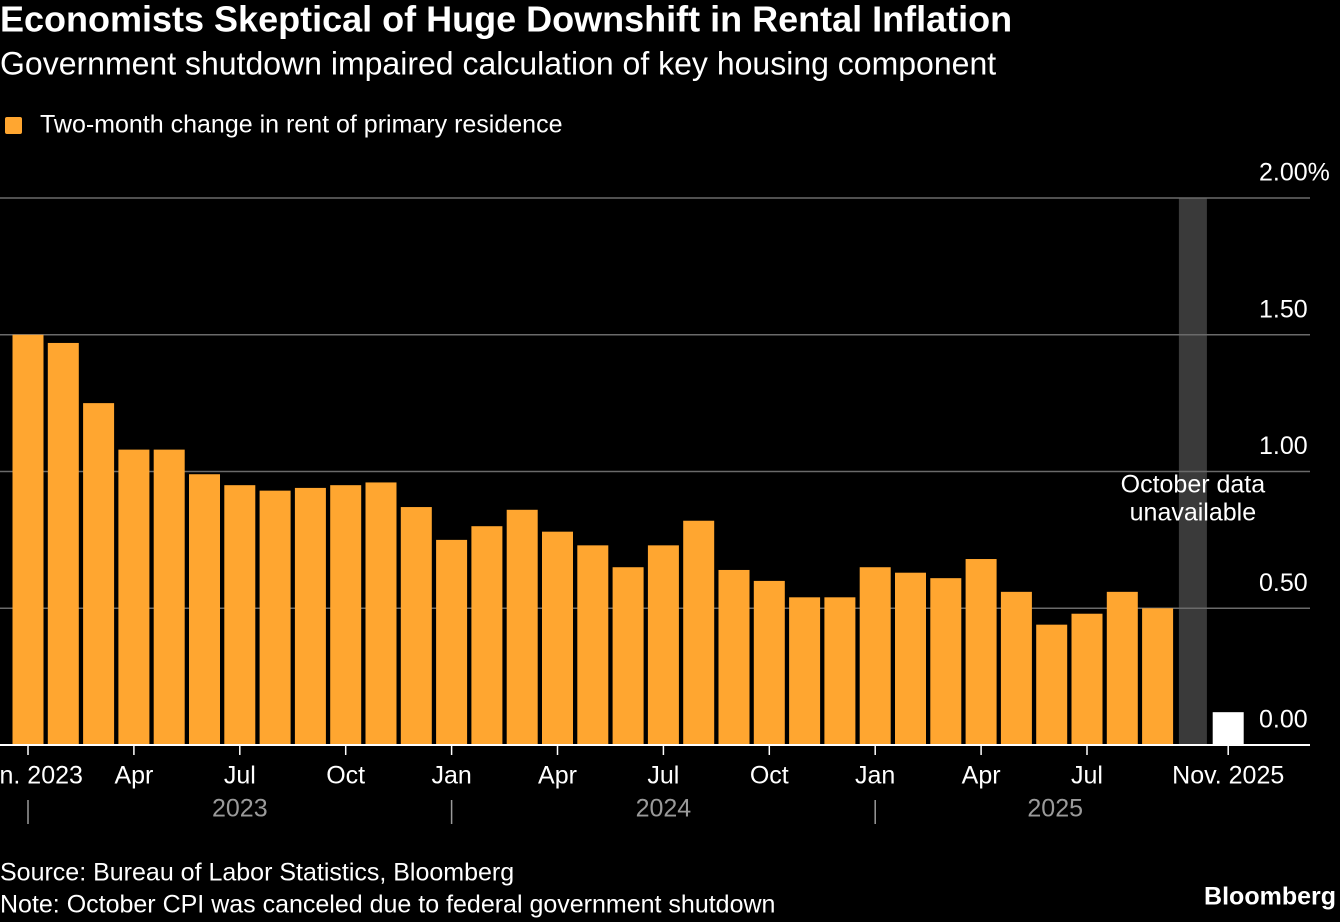 Image resolution: width=1340 pixels, height=922 pixels. I want to click on y-tick-label: 2.00%, so click(1294, 173).